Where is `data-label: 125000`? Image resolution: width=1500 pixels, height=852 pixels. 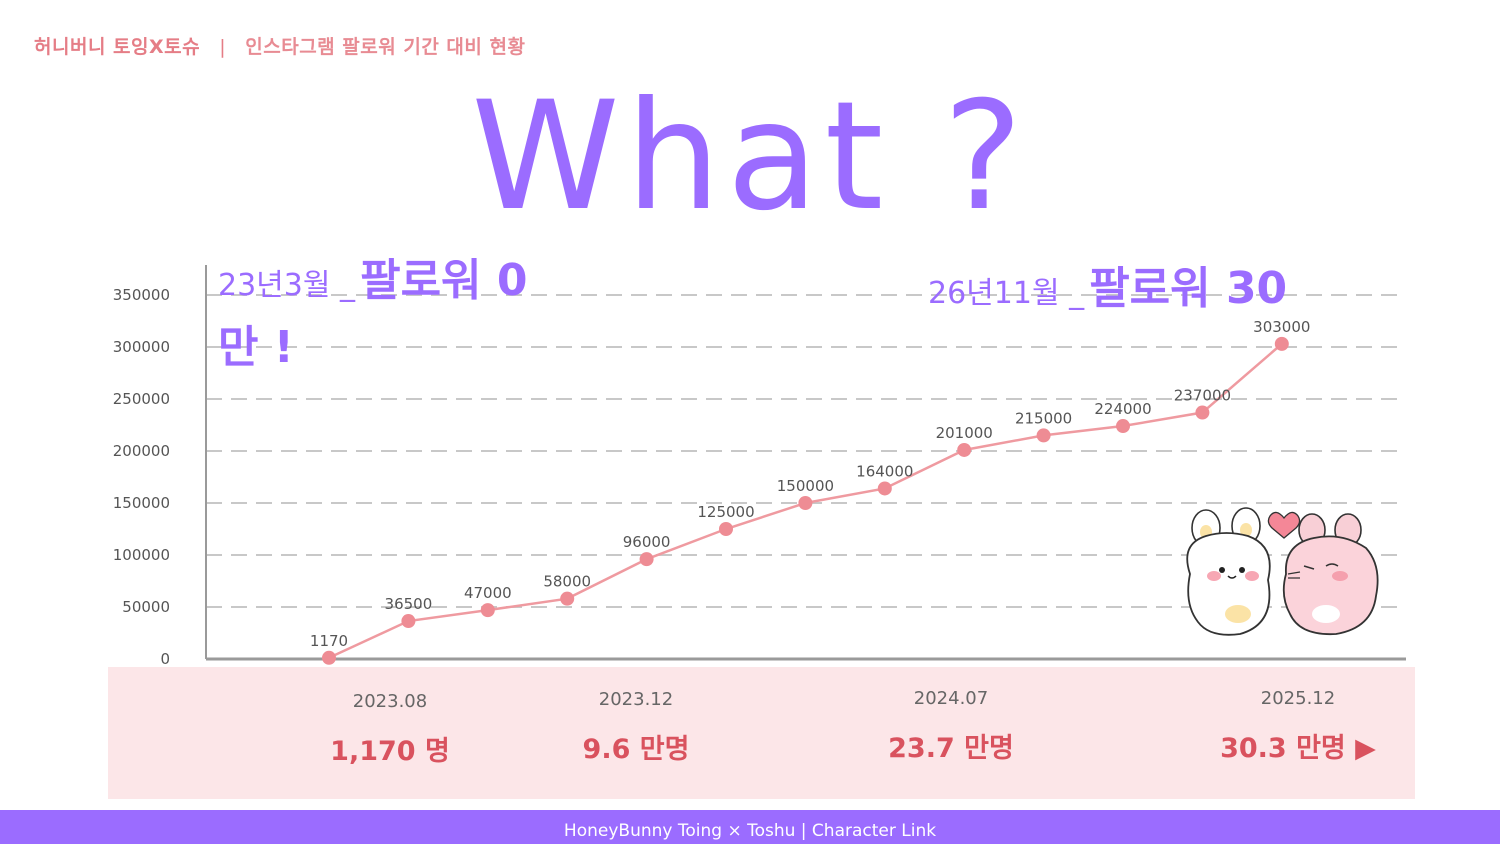
data-label: 125000 is located at coordinates (725, 512).